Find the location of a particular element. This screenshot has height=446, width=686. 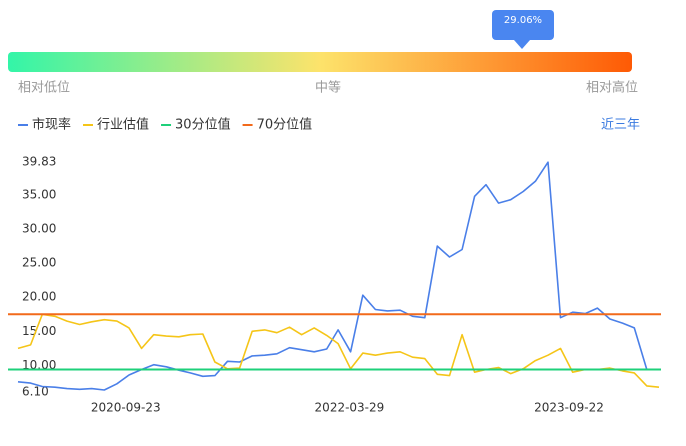

gauge-label: 相对高位 is located at coordinates (612, 88).